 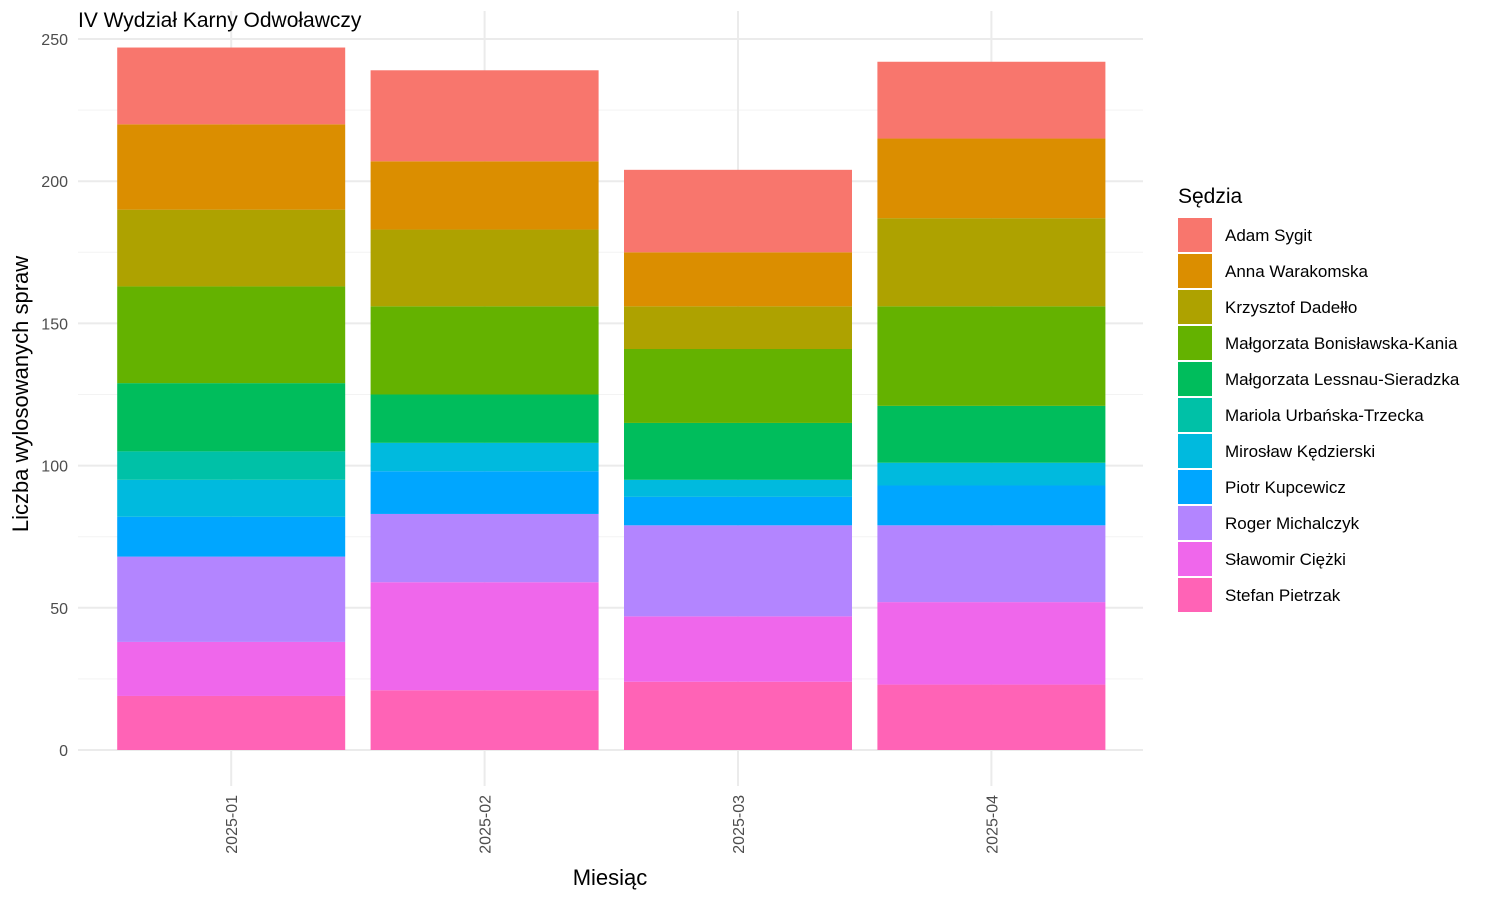 What do you see at coordinates (54, 40) in the screenshot?
I see `y-tick-label: 250` at bounding box center [54, 40].